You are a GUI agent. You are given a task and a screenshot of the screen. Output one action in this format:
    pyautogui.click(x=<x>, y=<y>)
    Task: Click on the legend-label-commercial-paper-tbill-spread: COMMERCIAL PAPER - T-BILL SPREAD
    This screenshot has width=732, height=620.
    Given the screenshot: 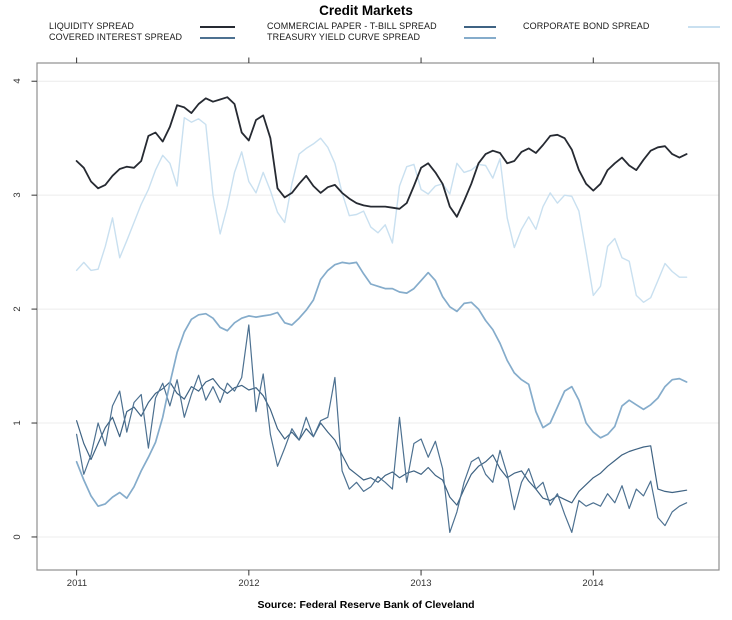 What is the action you would take?
    pyautogui.click(x=352, y=26)
    